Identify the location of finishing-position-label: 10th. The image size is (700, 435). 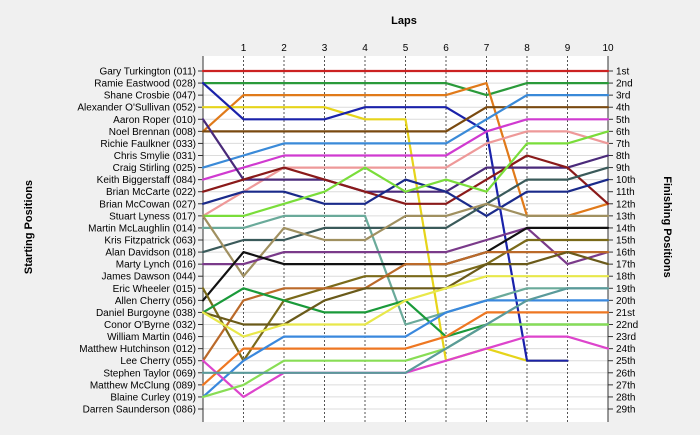
(625, 180).